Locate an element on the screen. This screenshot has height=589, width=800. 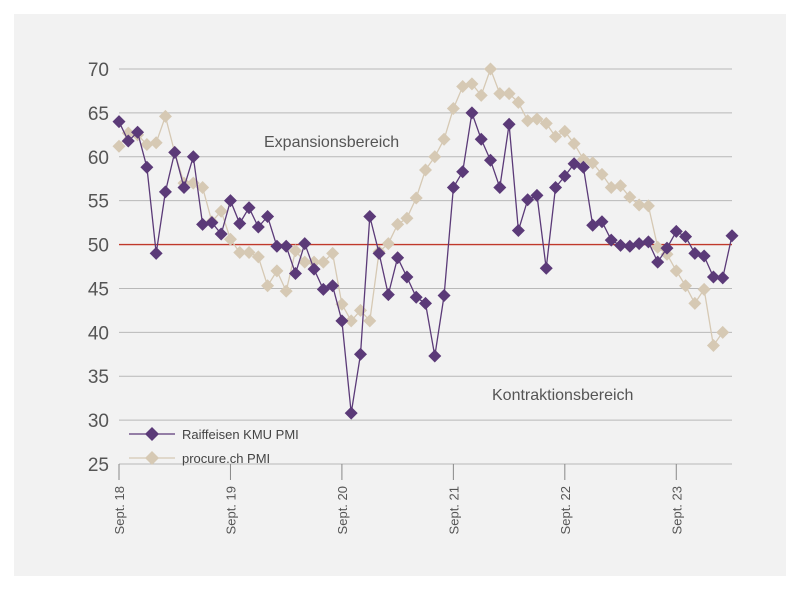
x-tick-label: Sept. 18 is located at coordinates (119, 510).